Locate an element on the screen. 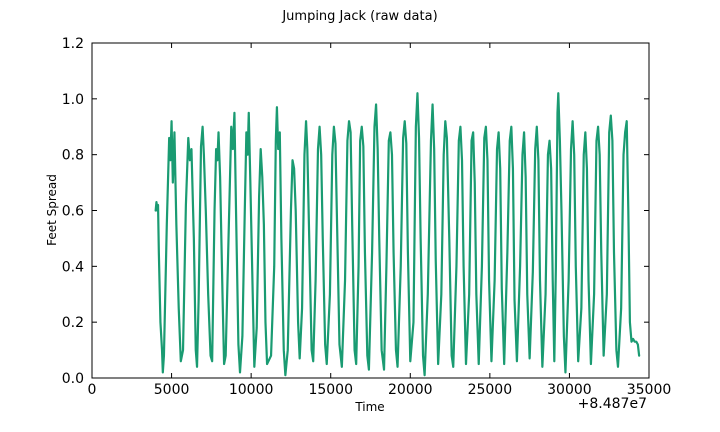  y-axis-label: Feet Spread is located at coordinates (52, 210).